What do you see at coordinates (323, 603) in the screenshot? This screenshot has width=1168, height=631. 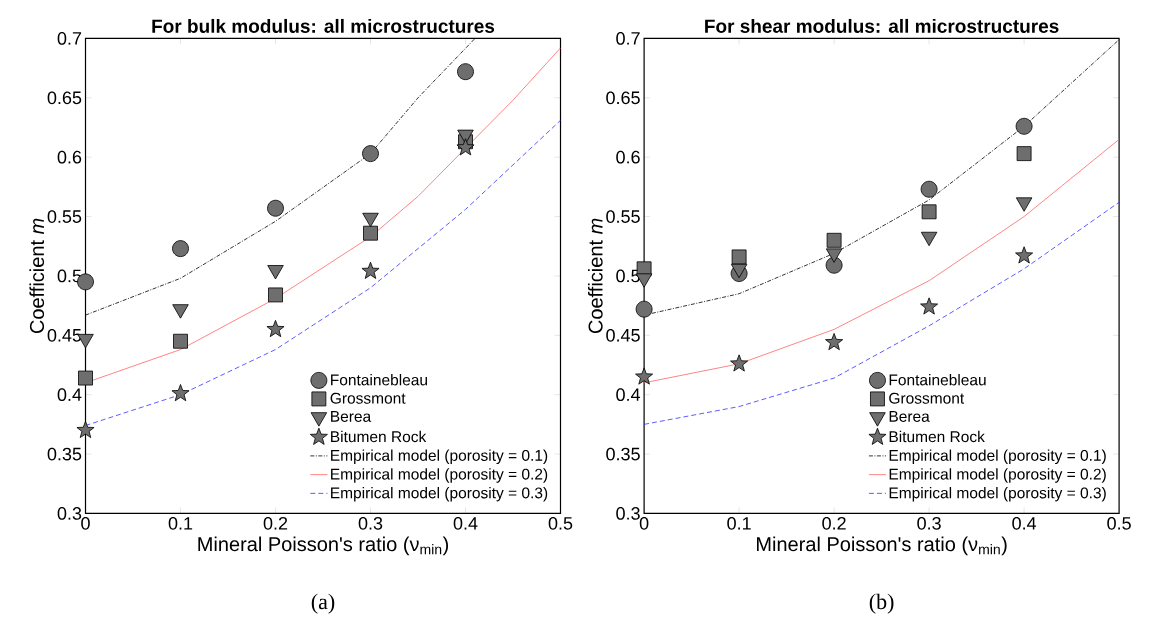 I see `text: (a)` at bounding box center [323, 603].